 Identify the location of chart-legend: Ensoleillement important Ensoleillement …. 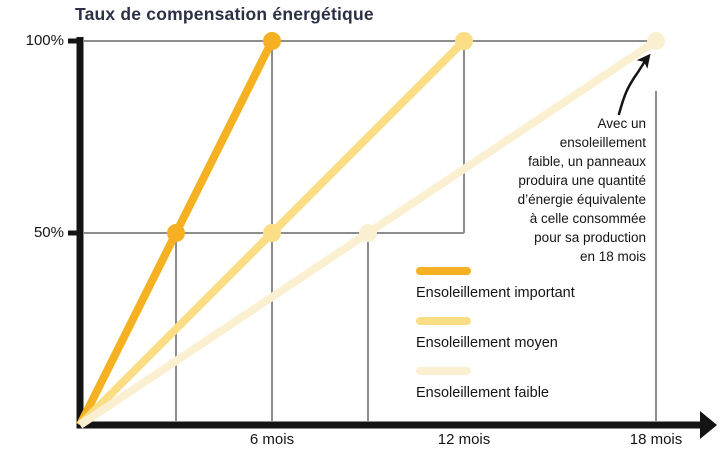
(495, 342).